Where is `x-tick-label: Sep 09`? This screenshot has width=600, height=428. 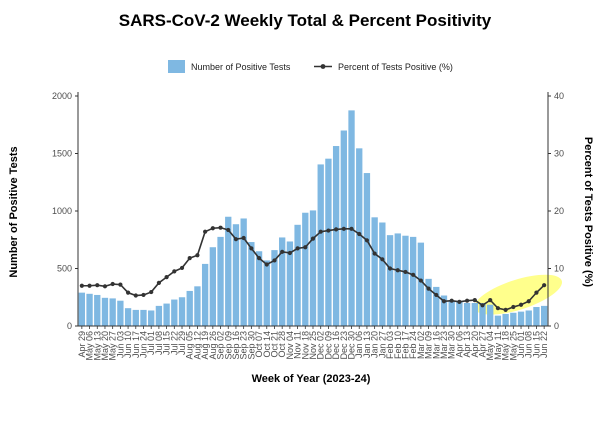
x-tick-label: Sep 09 is located at coordinates (228, 345).